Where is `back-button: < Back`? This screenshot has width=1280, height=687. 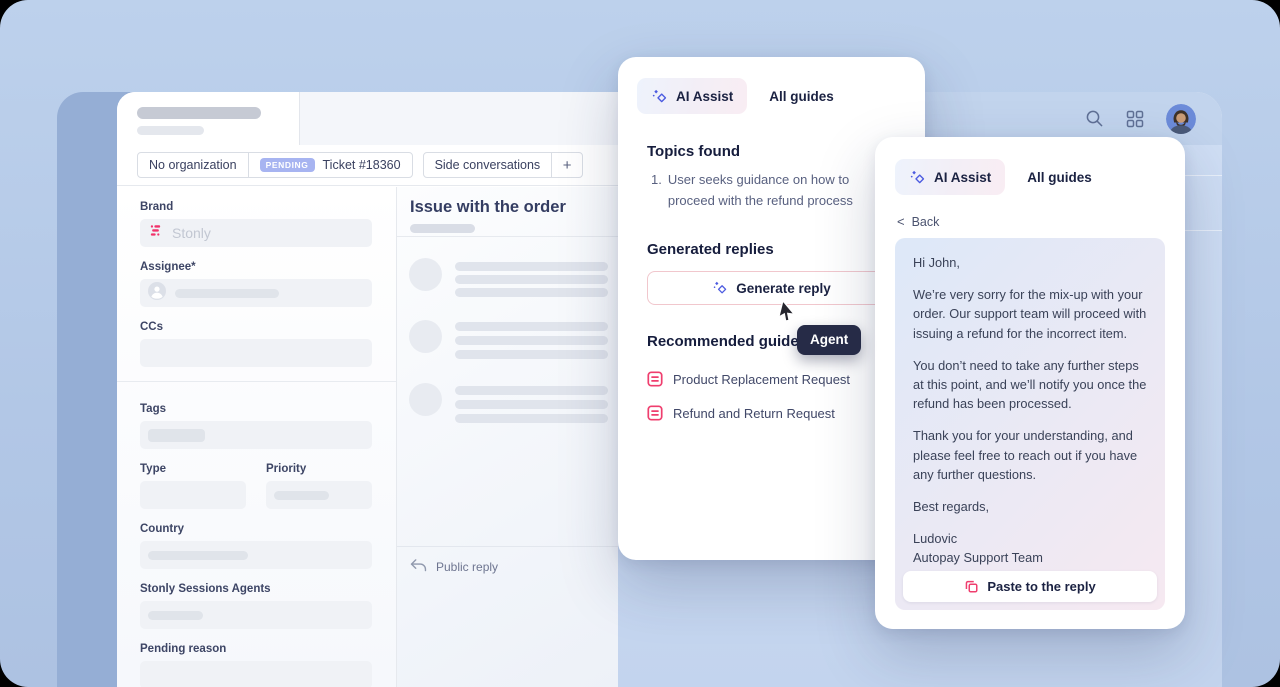 back-button: < Back is located at coordinates (918, 221).